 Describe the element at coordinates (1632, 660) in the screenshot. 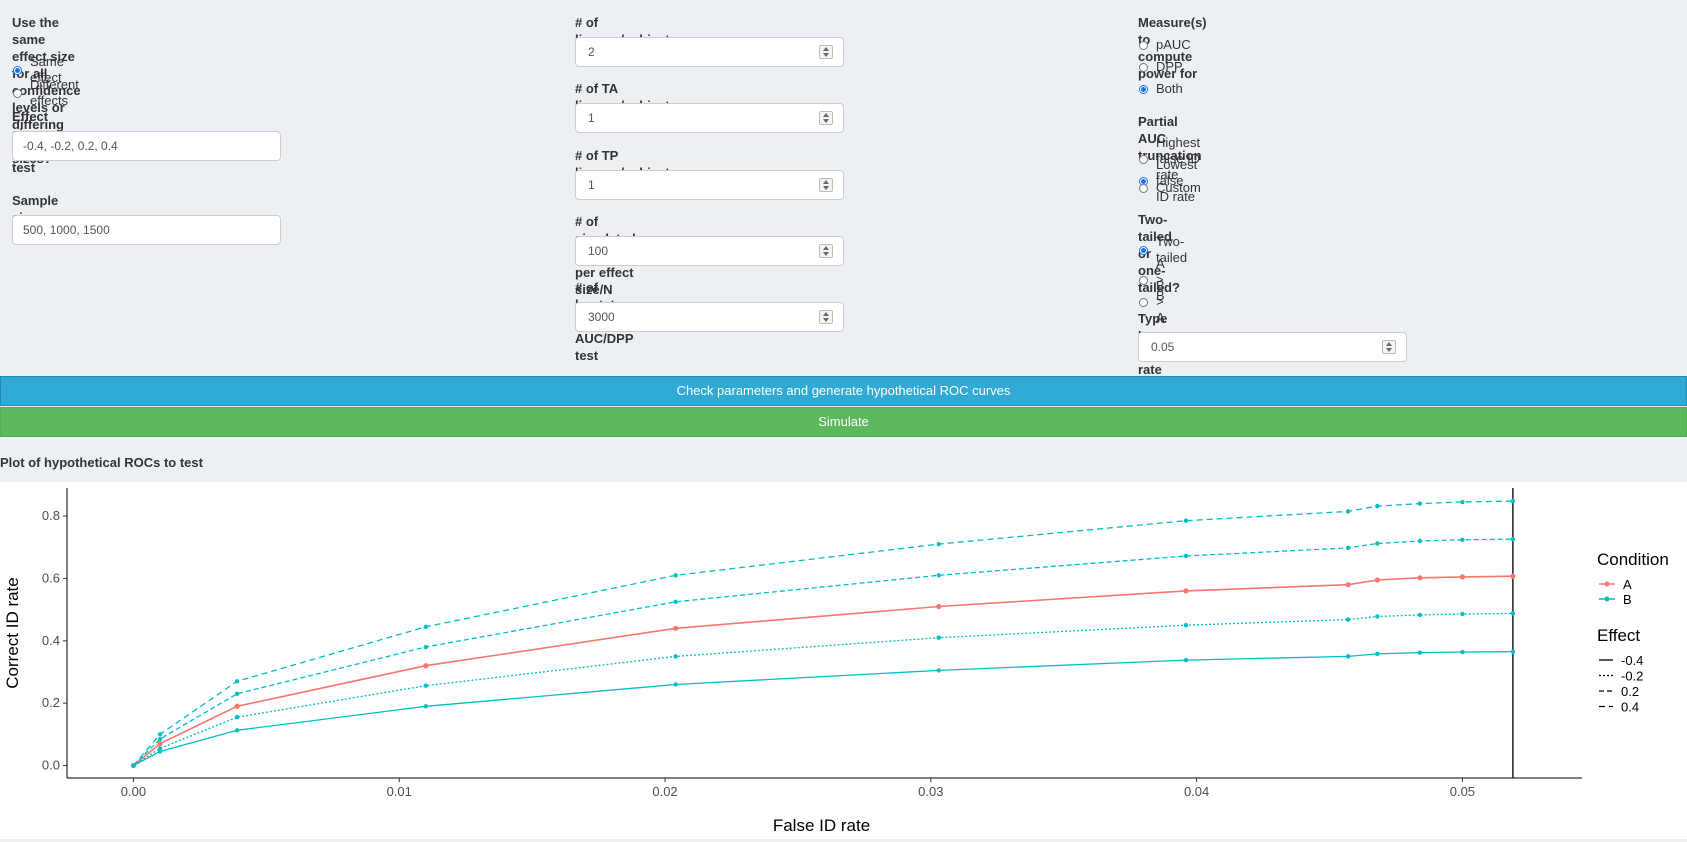

I see `legend-effect-label: -0.4` at that location.